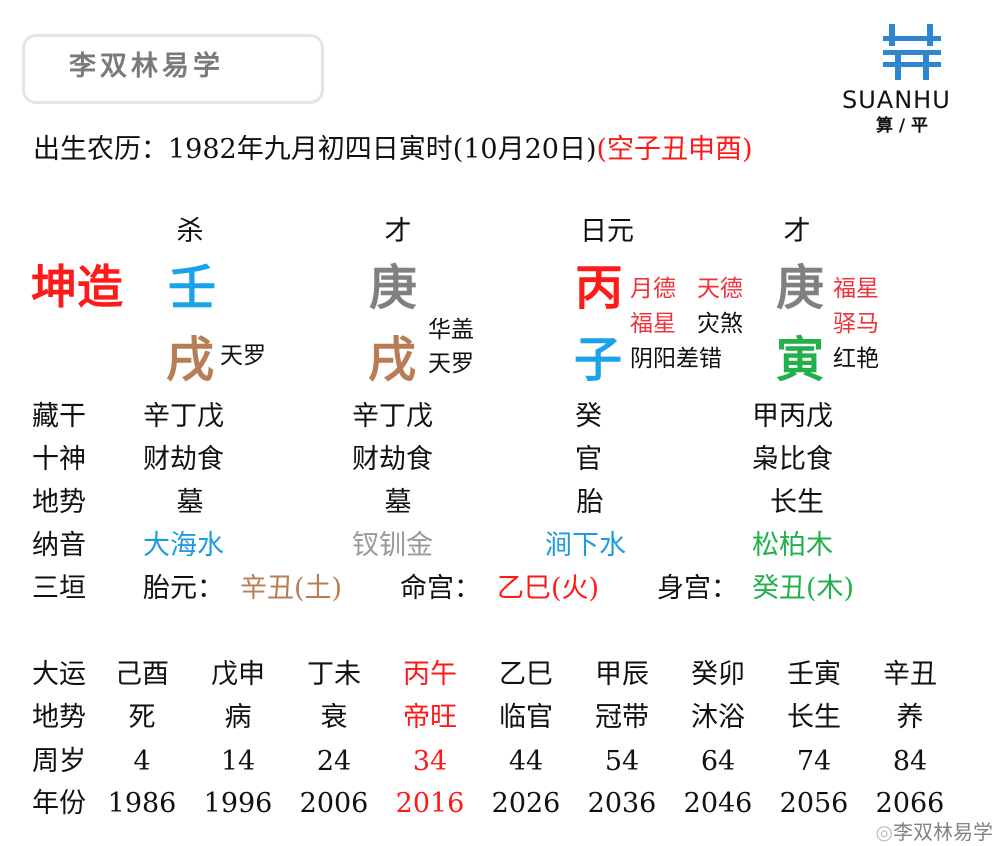 The height and width of the screenshot is (846, 1001). Describe the element at coordinates (814, 761) in the screenshot. I see `dayun-age: 74` at that location.